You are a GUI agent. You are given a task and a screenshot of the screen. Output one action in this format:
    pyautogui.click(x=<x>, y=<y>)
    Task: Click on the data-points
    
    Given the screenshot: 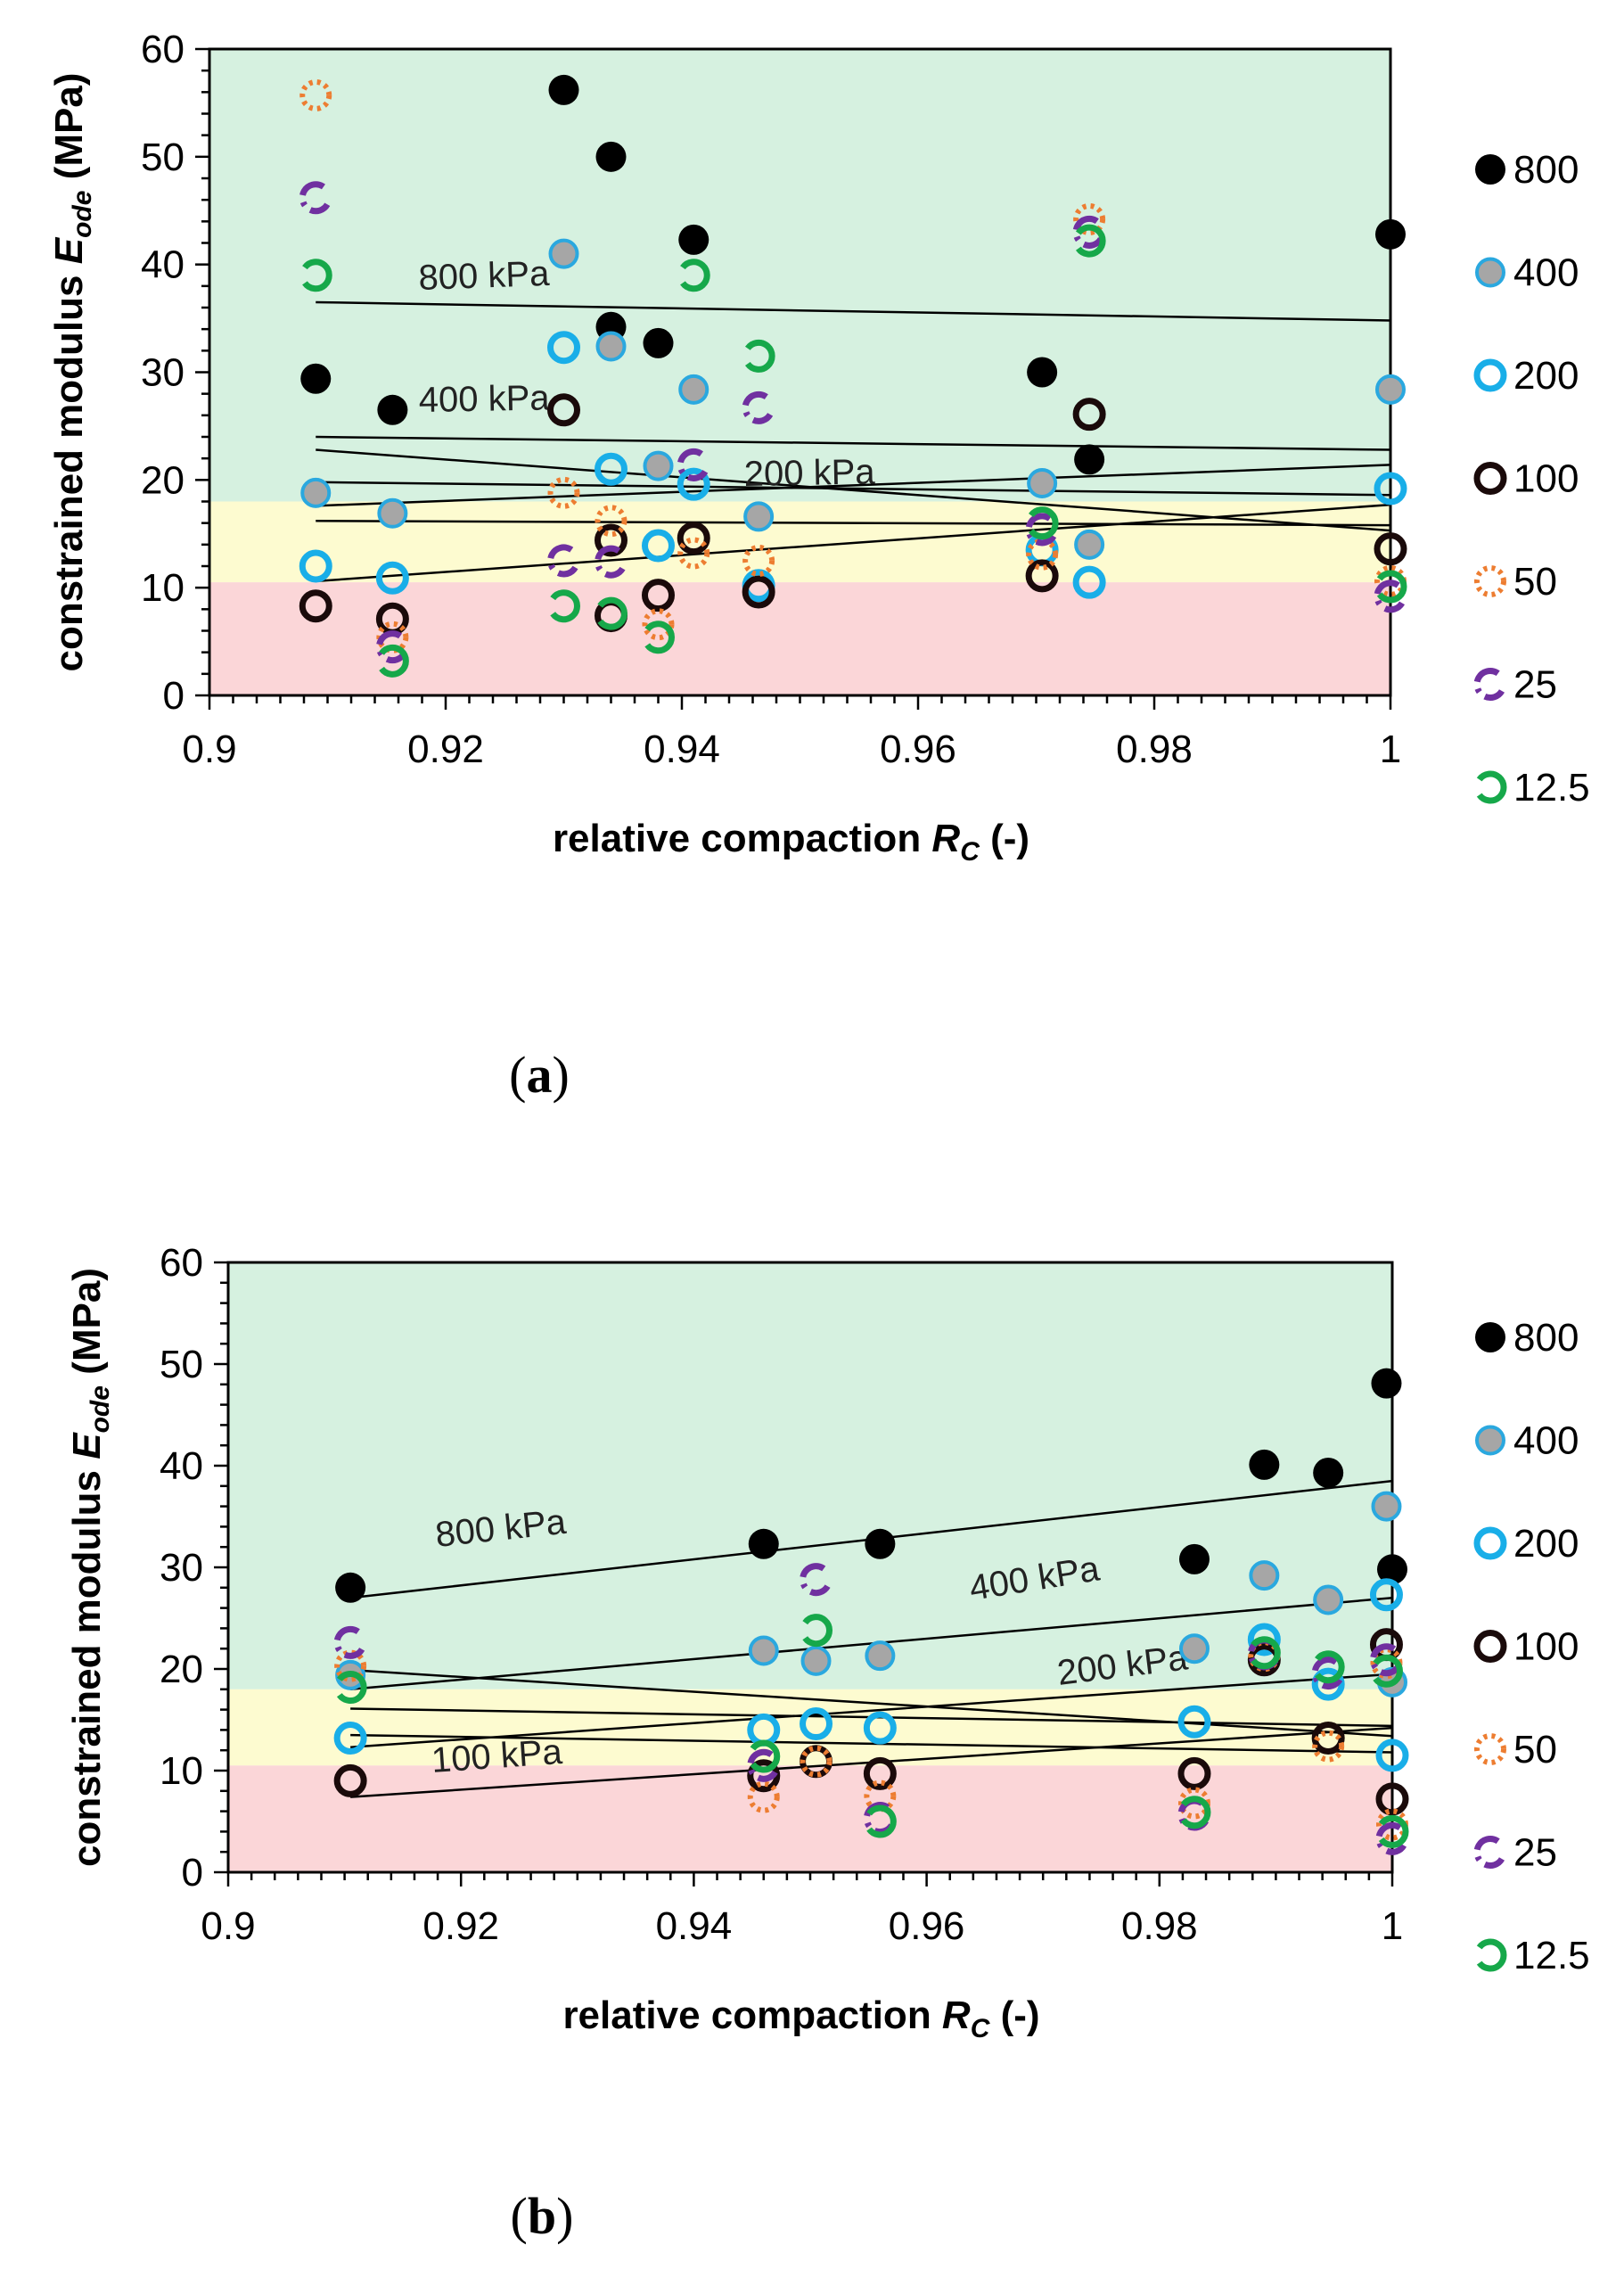 What is the action you would take?
    pyautogui.click(x=871, y=1611)
    